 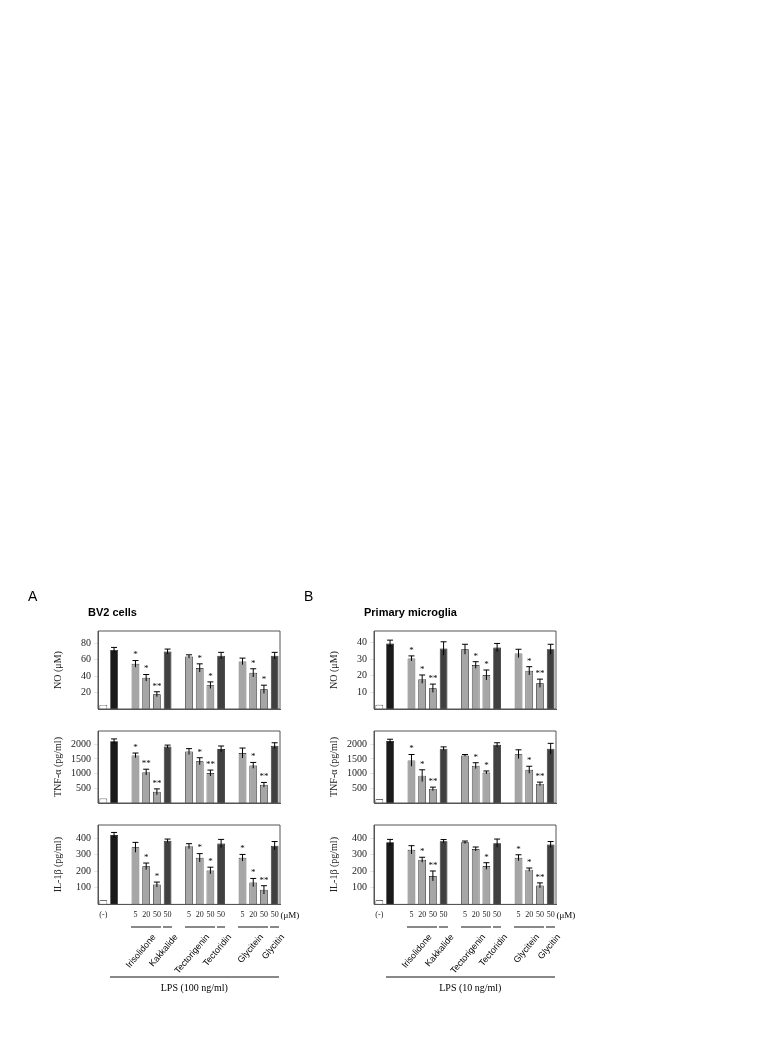 What do you see at coordinates (112, 612) in the screenshot?
I see `chart-title: BV2 cells` at bounding box center [112, 612].